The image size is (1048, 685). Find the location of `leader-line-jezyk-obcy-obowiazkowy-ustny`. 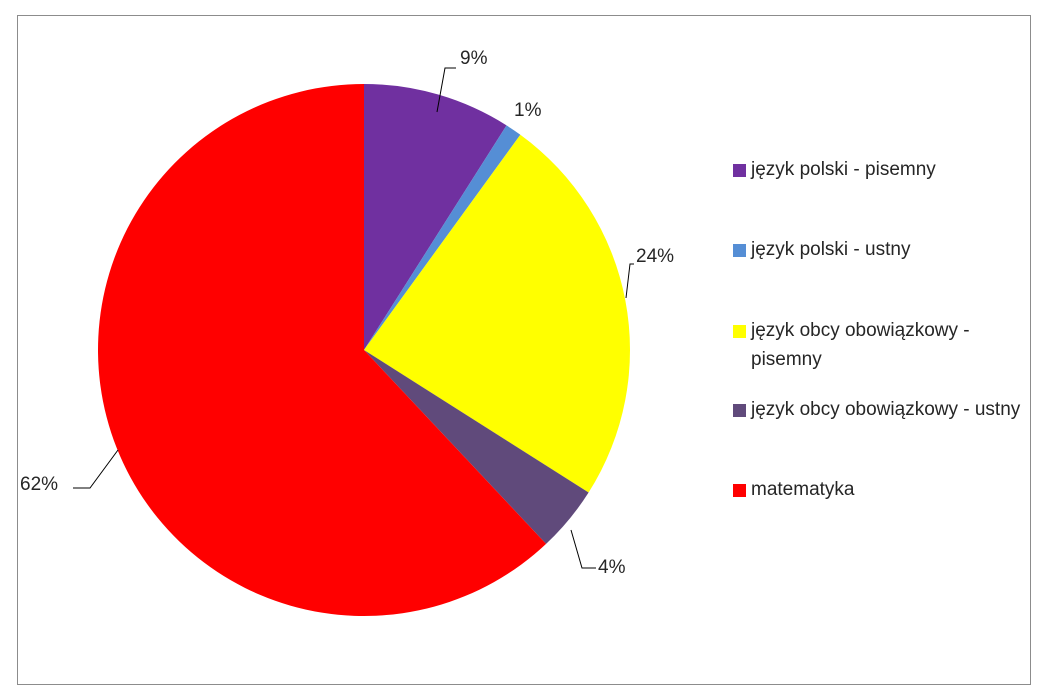

leader-line-jezyk-obcy-obowiazkowy-ustny is located at coordinates (583, 549).